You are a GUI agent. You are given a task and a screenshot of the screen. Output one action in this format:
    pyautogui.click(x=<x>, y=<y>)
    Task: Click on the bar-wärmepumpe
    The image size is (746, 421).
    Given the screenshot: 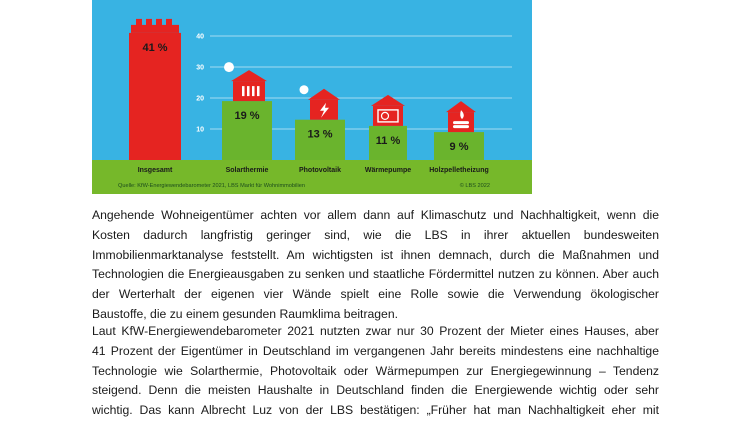 What is the action you would take?
    pyautogui.click(x=388, y=142)
    